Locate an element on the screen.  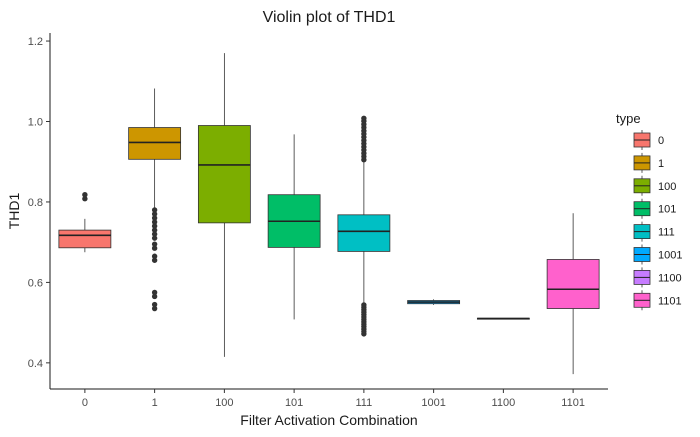
y-axis-label: THD1 is located at coordinates (14, 211).